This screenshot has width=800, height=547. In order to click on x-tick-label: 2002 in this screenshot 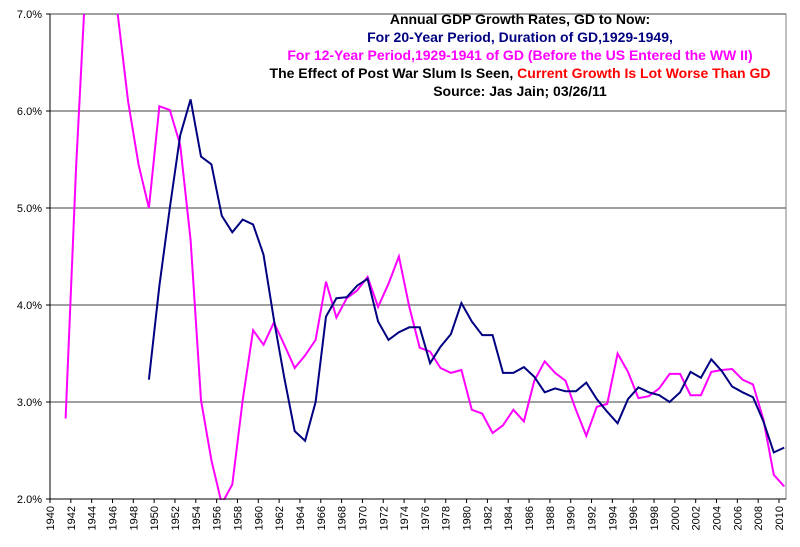, I will do `click(697, 518)`.